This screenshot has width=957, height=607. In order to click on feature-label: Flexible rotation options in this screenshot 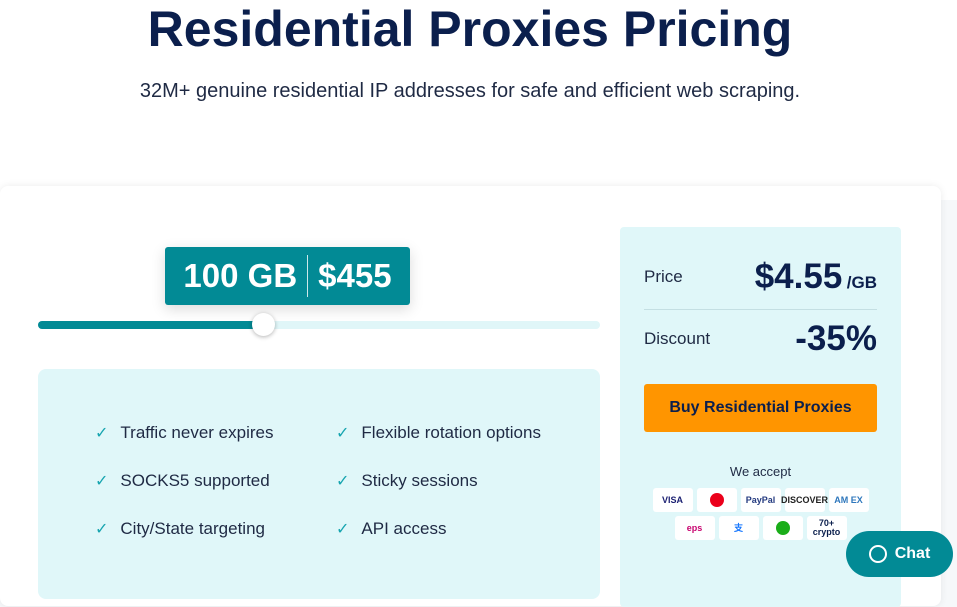, I will do `click(451, 432)`.